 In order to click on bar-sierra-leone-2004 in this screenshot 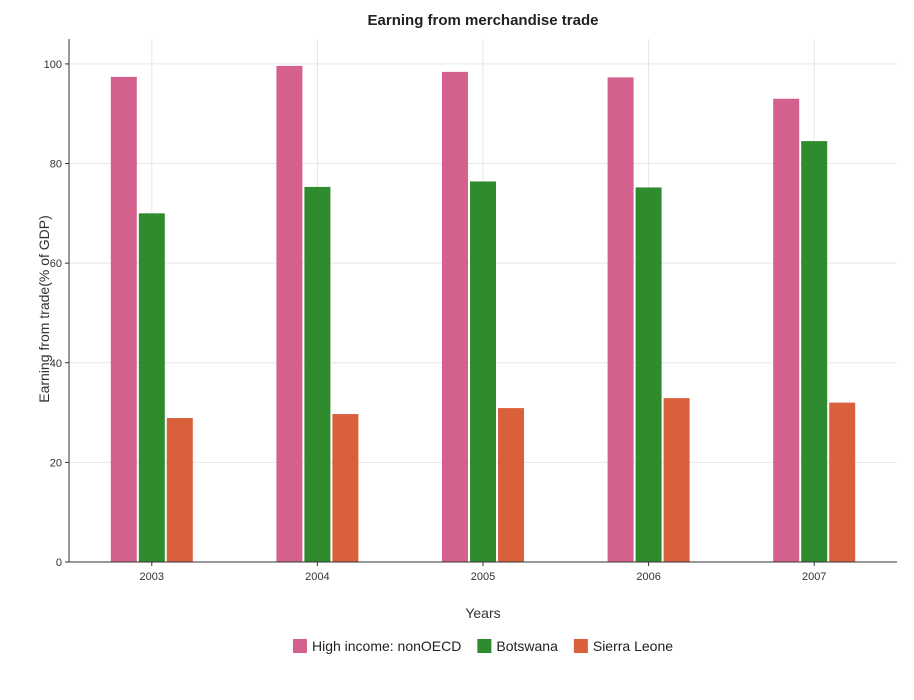, I will do `click(345, 488)`.